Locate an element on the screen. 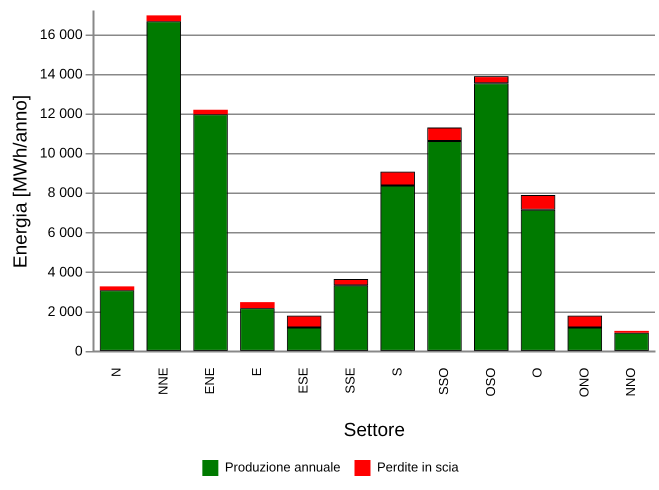 This screenshot has width=659, height=490. x-tick-label: OSO is located at coordinates (490, 382).